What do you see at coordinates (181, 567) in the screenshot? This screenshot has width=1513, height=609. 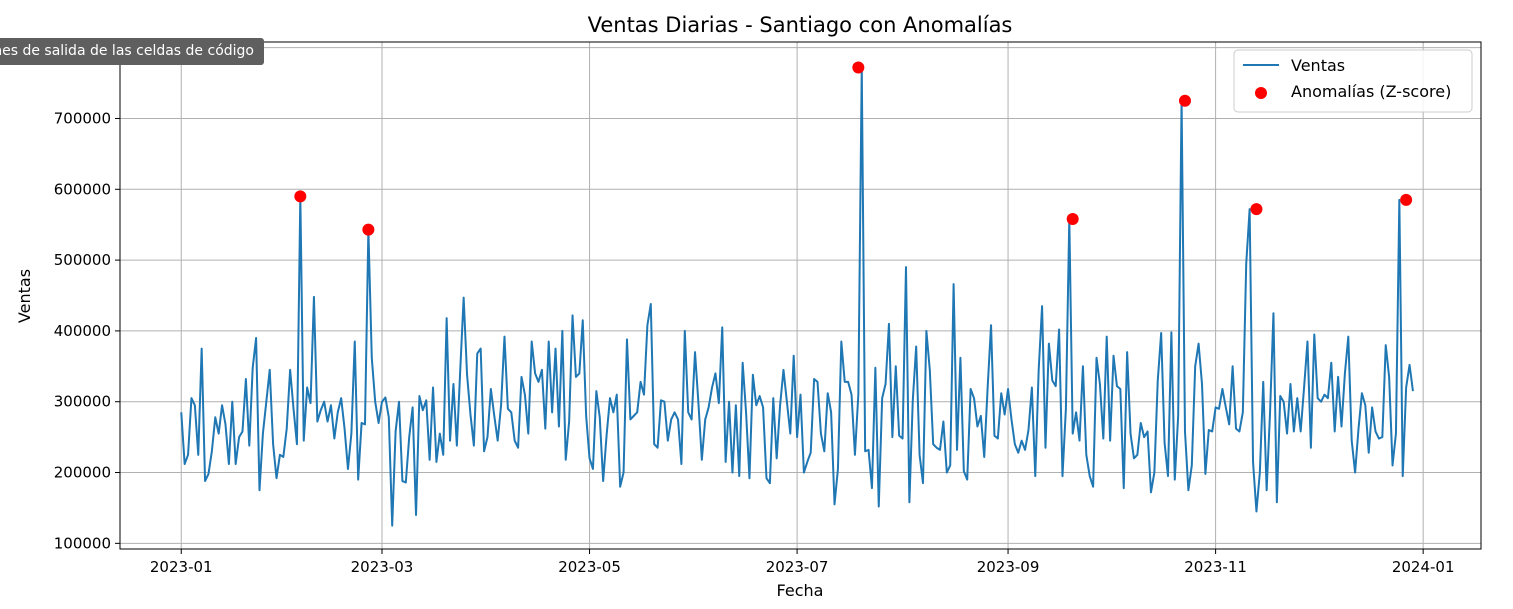 I see `x-tick-label: 2023-01` at bounding box center [181, 567].